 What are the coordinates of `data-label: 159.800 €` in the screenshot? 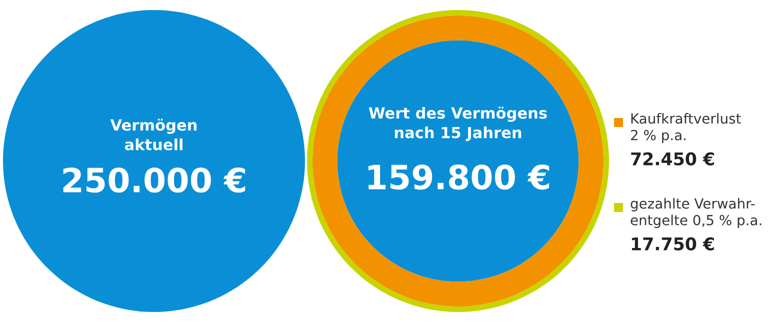 It's located at (459, 177).